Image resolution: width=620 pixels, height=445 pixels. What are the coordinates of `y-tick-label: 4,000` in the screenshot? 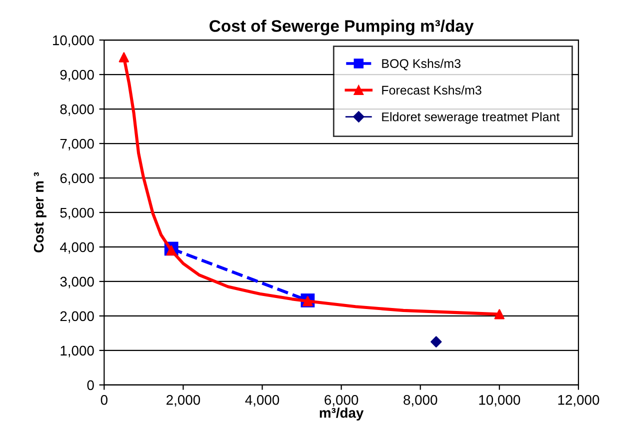 It's located at (77, 248).